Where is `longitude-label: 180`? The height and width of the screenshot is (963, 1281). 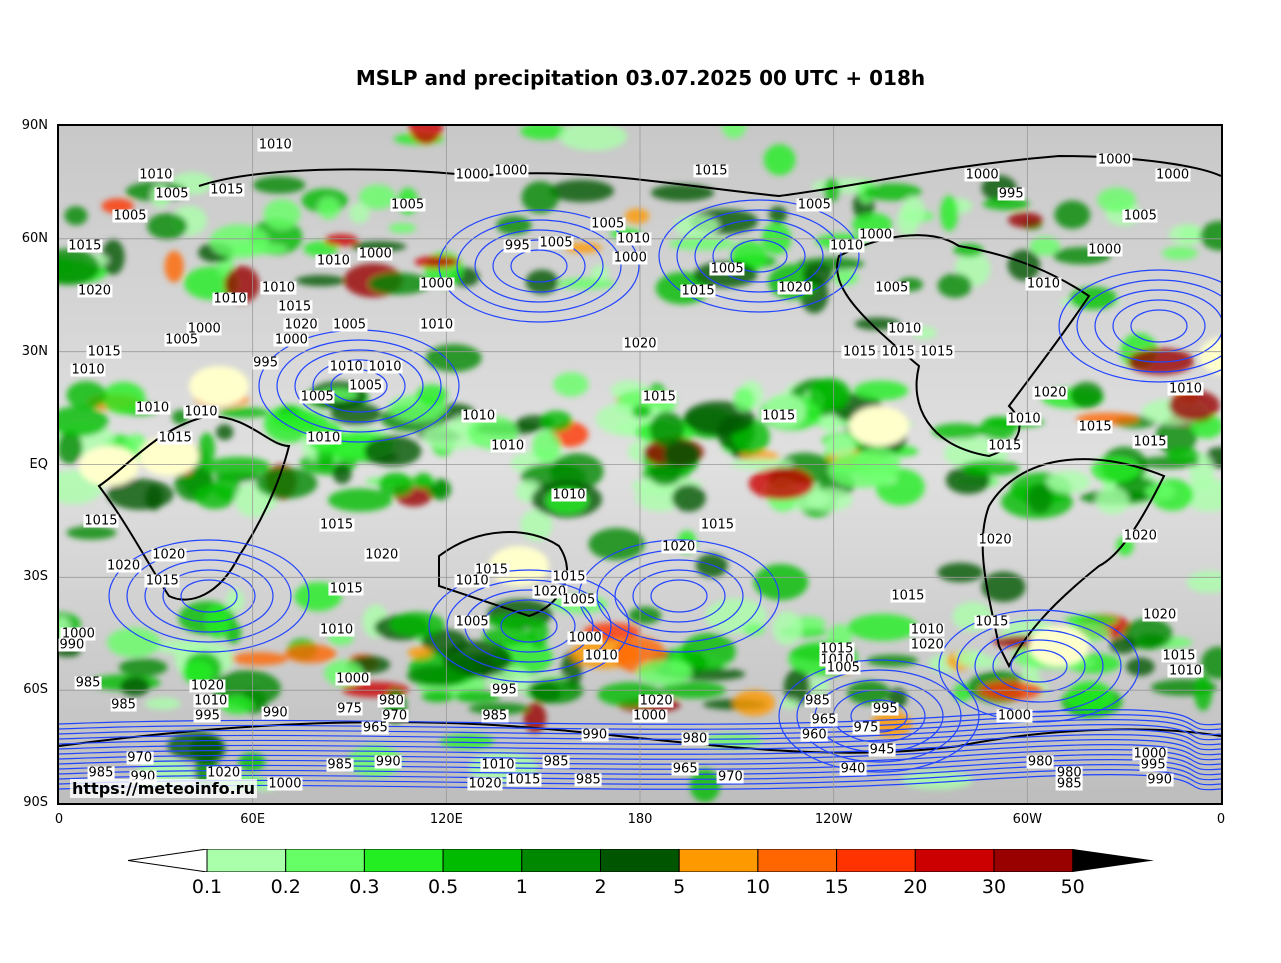 longitude-label: 180 is located at coordinates (640, 819).